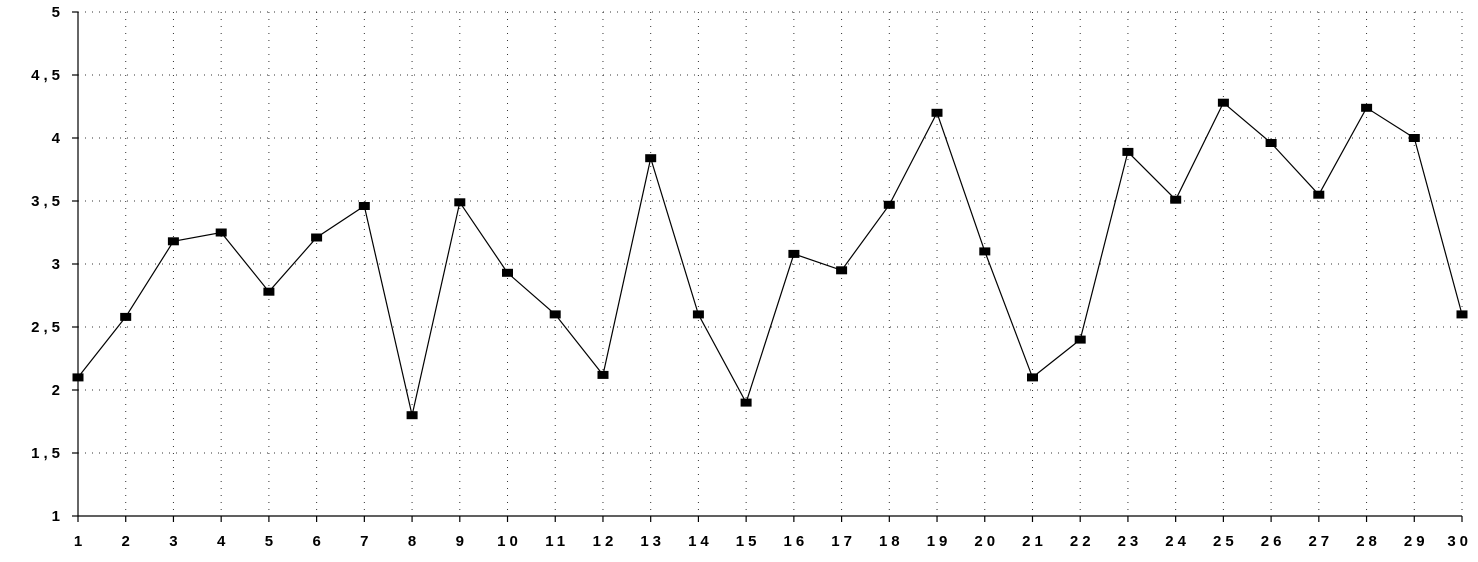  I want to click on x-tick-label: 18, so click(891, 541).